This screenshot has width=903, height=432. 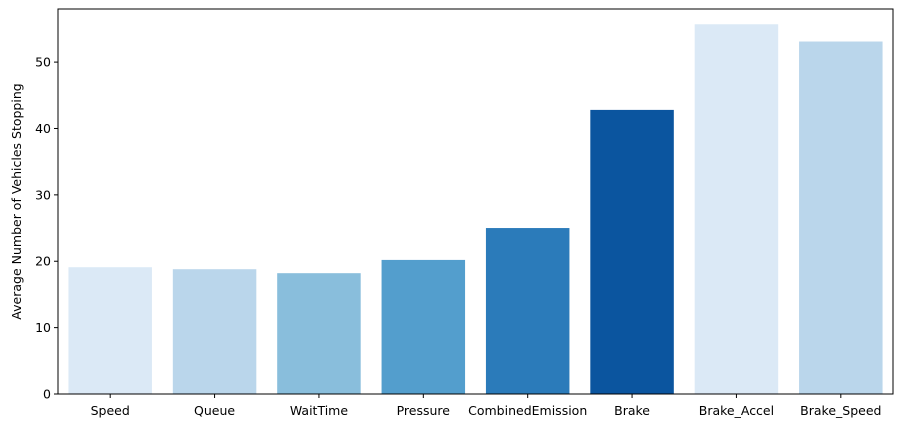 What do you see at coordinates (736, 209) in the screenshot?
I see `bar-brake_accel` at bounding box center [736, 209].